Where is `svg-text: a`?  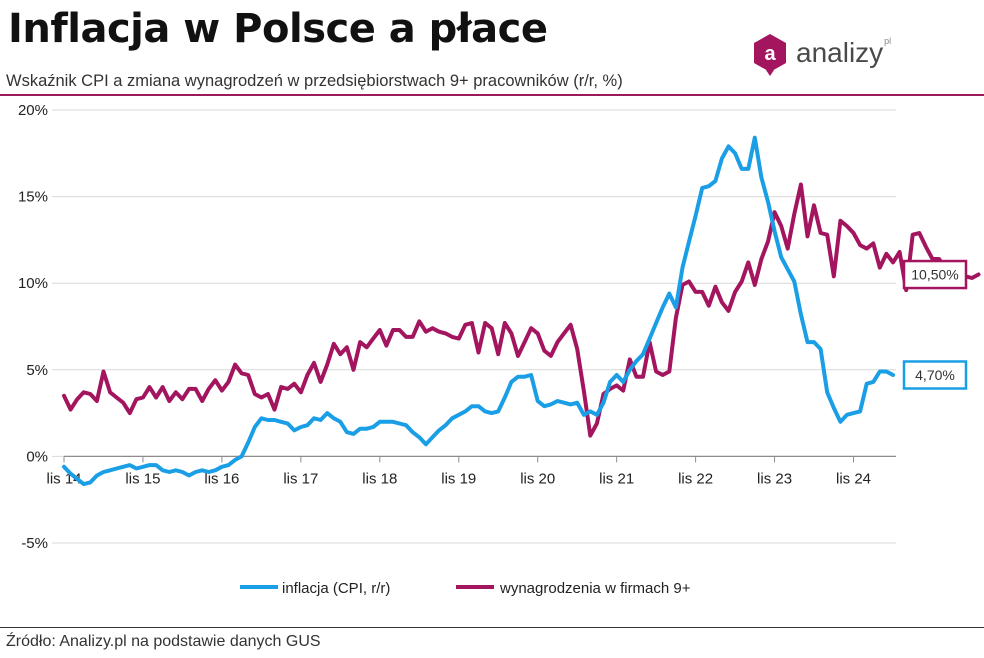
svg-text: a is located at coordinates (770, 54).